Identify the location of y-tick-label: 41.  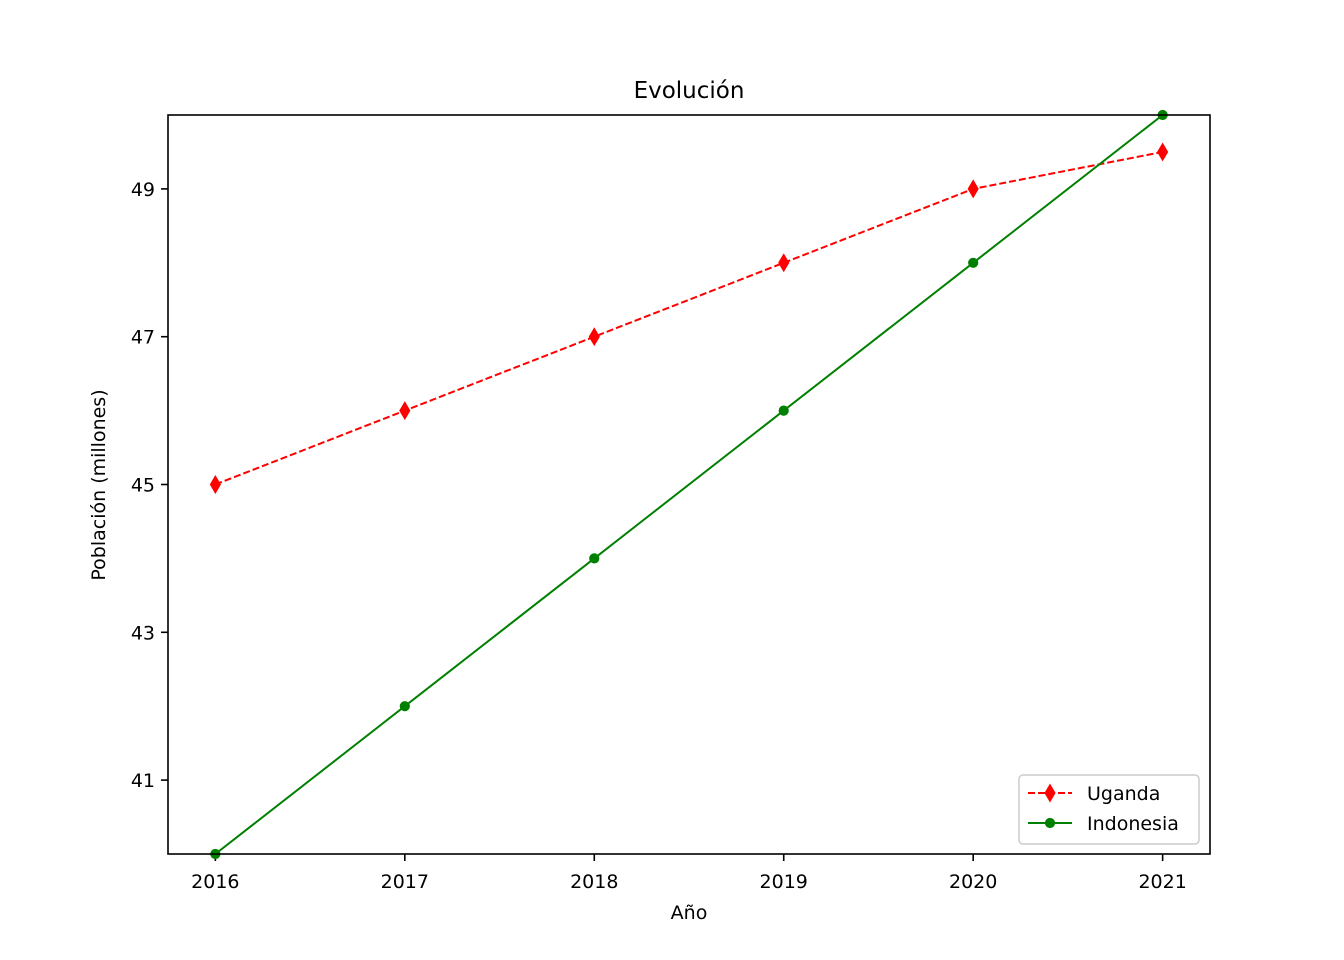
(143, 781).